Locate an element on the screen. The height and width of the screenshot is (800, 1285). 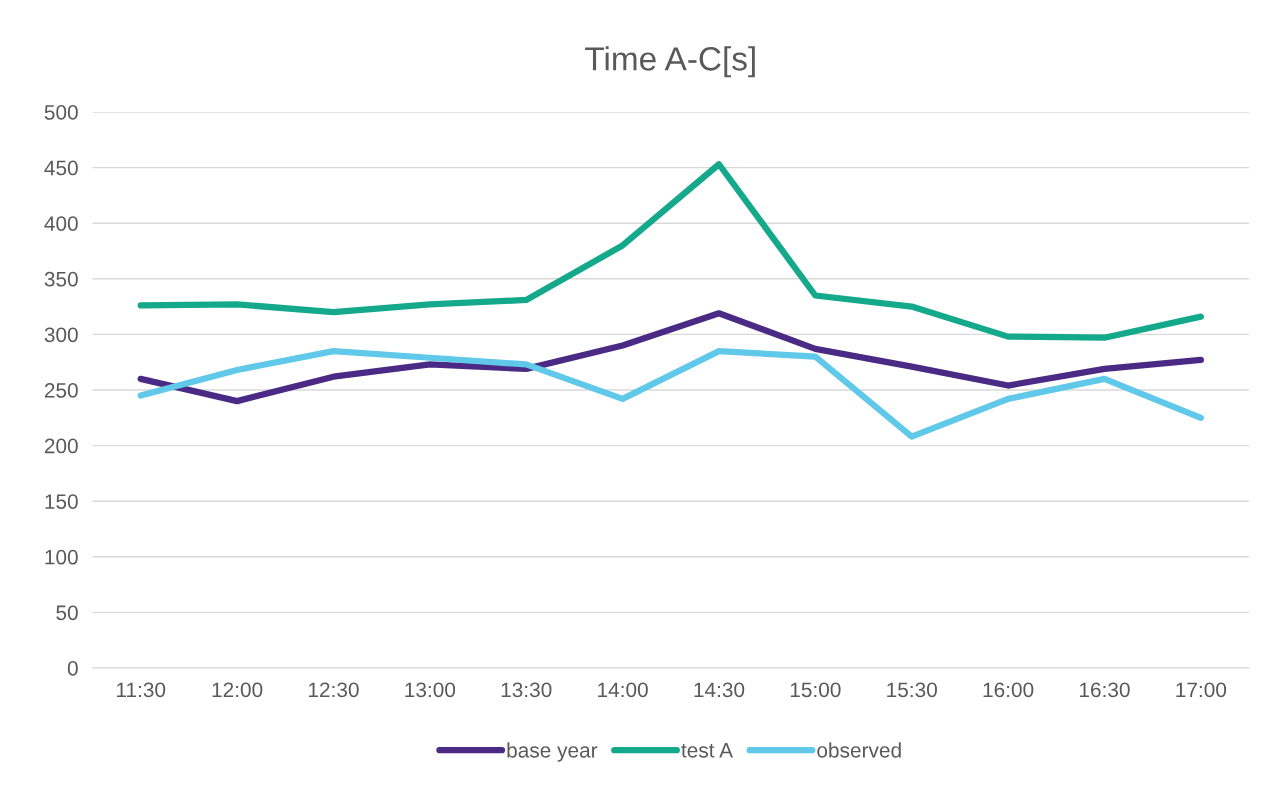
x-tick-label: 14:00 is located at coordinates (623, 690).